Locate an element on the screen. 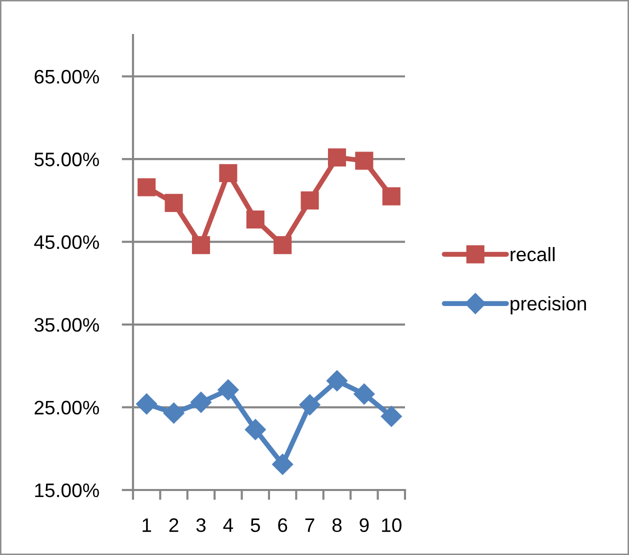 The width and height of the screenshot is (629, 555). legend-label: precision is located at coordinates (548, 305).